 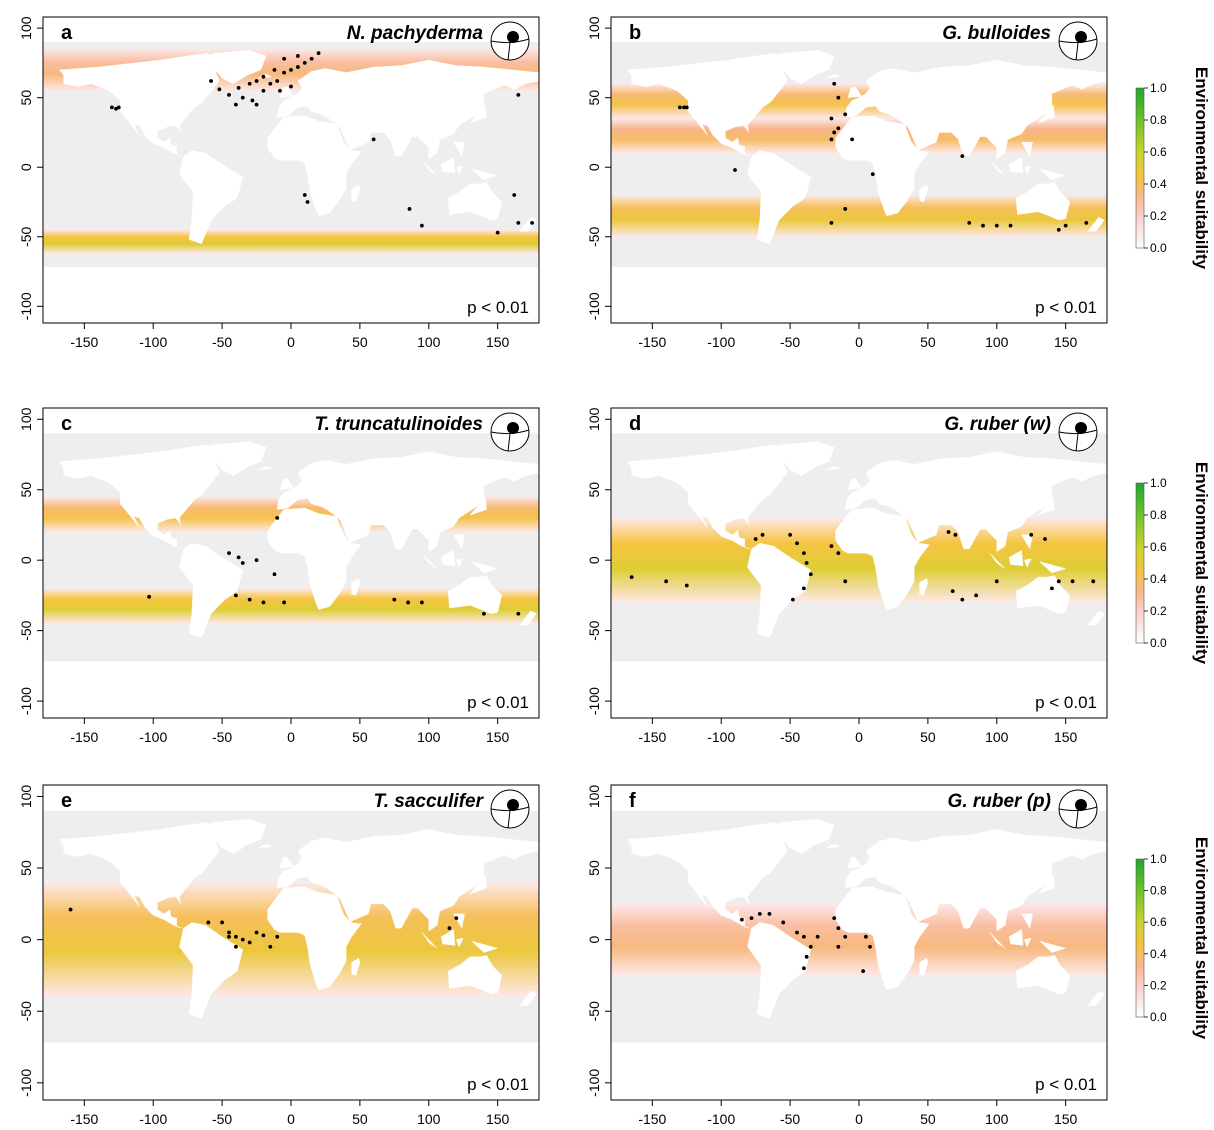 What do you see at coordinates (635, 424) in the screenshot?
I see `panel-letter: d` at bounding box center [635, 424].